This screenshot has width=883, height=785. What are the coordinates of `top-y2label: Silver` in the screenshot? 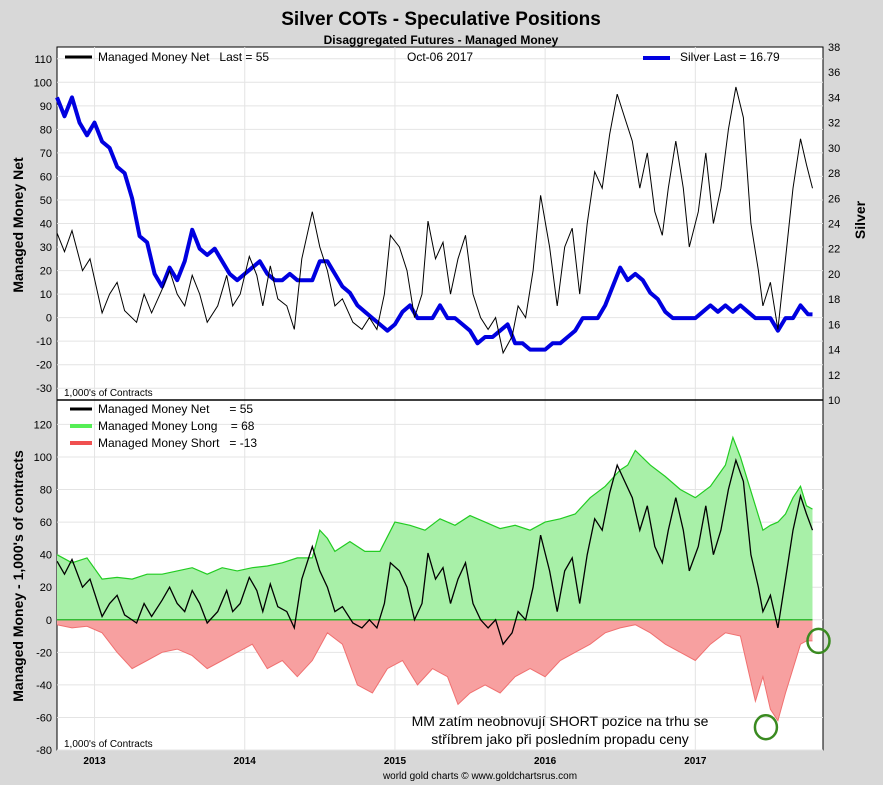 It's located at (860, 219).